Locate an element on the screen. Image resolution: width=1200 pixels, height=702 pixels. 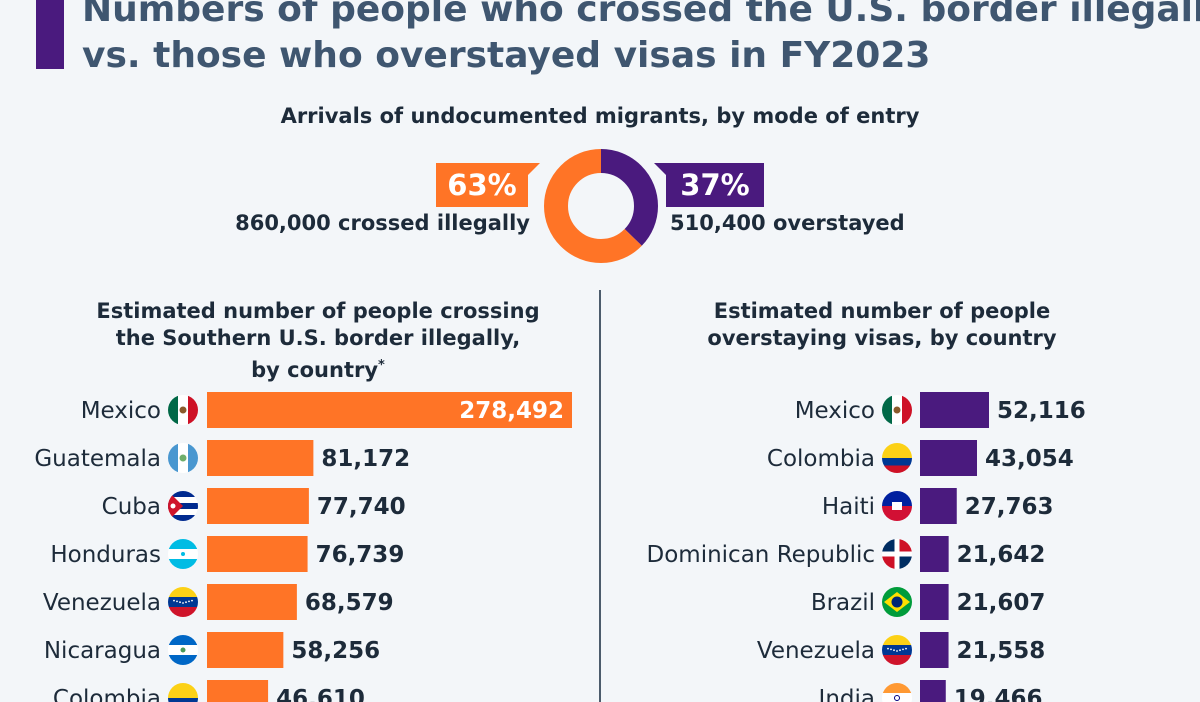
bar-honduras is located at coordinates (257, 554).